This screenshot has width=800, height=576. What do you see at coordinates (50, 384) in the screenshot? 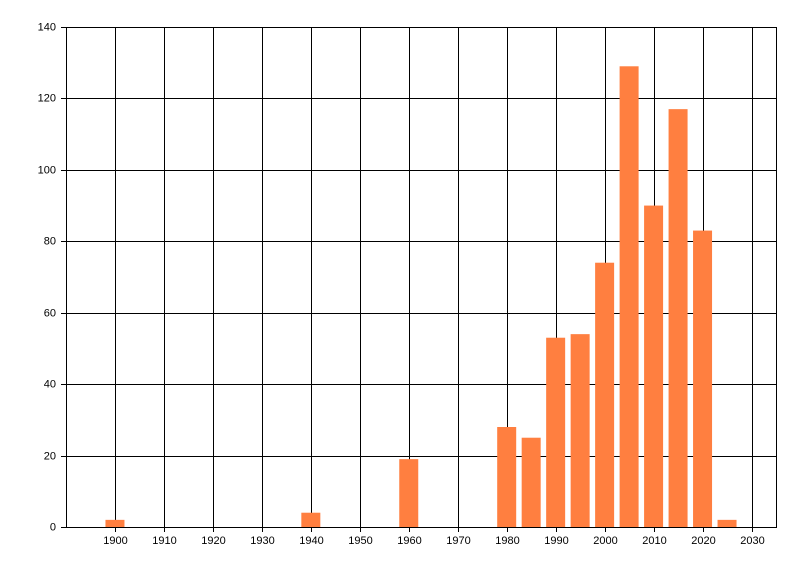
I see `y-tick-label: 40` at bounding box center [50, 384].